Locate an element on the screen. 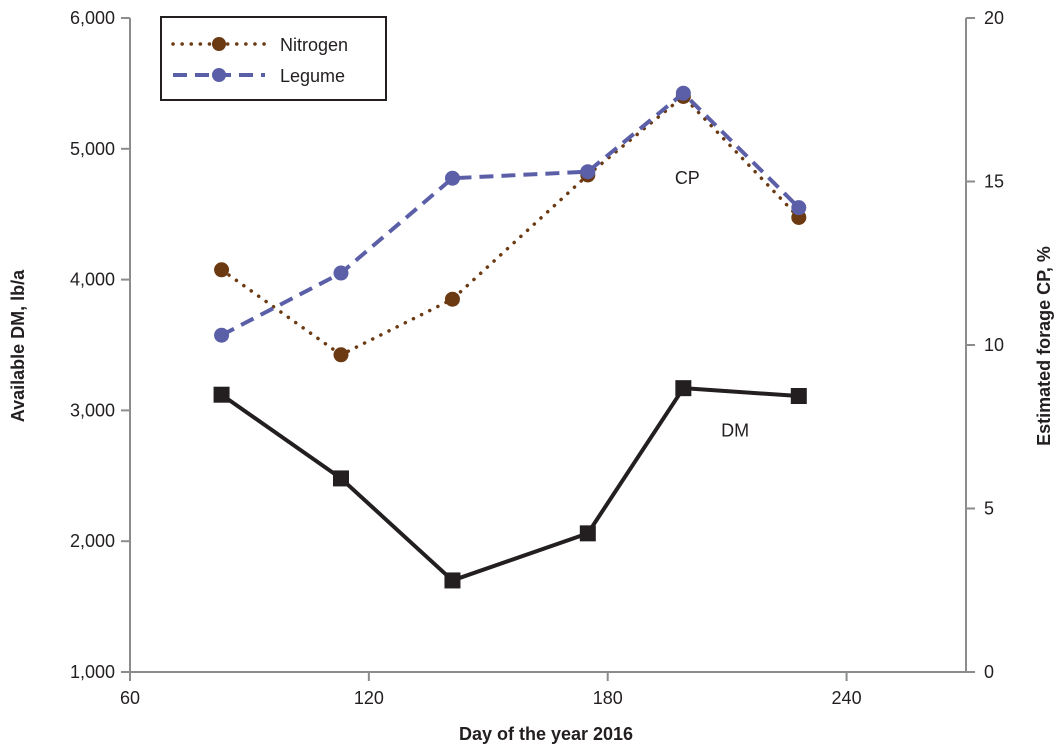  x-tick-label: 180 is located at coordinates (608, 698).